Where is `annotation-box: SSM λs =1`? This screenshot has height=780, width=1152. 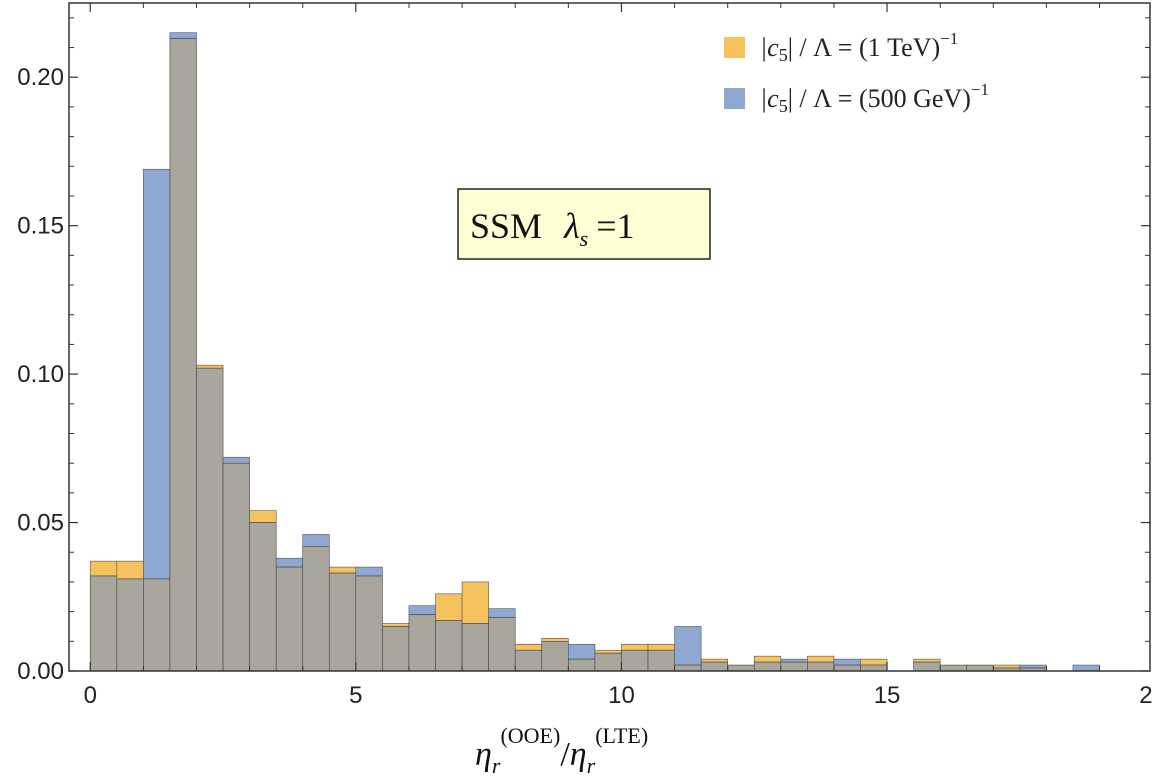
annotation-box: SSM λs =1 is located at coordinates (584, 224).